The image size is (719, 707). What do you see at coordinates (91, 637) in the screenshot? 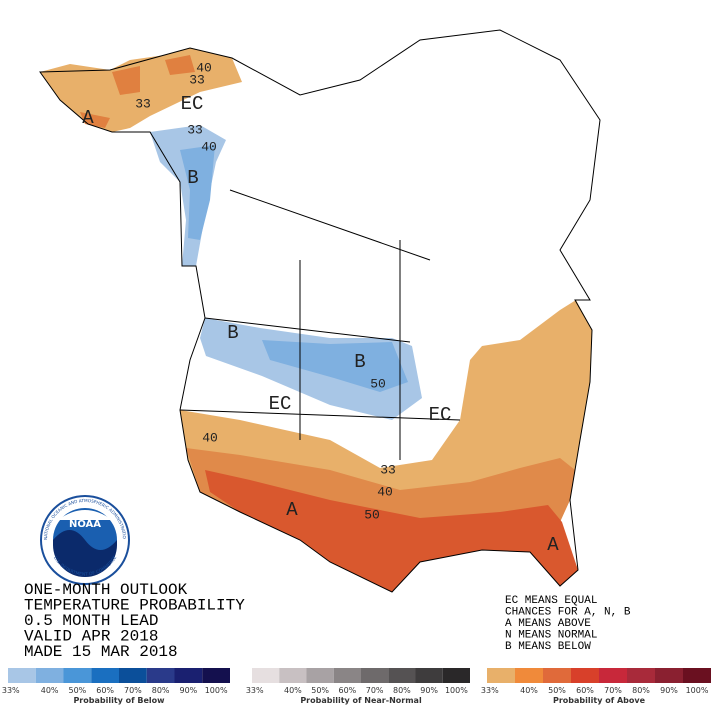
I see `title-line: VALID APR 2018` at bounding box center [91, 637].